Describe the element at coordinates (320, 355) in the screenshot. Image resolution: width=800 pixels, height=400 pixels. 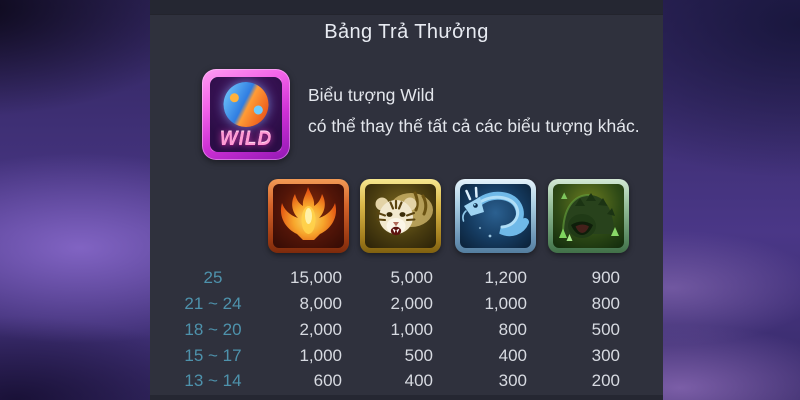
I see `payout-phoenix: 1,000` at that location.